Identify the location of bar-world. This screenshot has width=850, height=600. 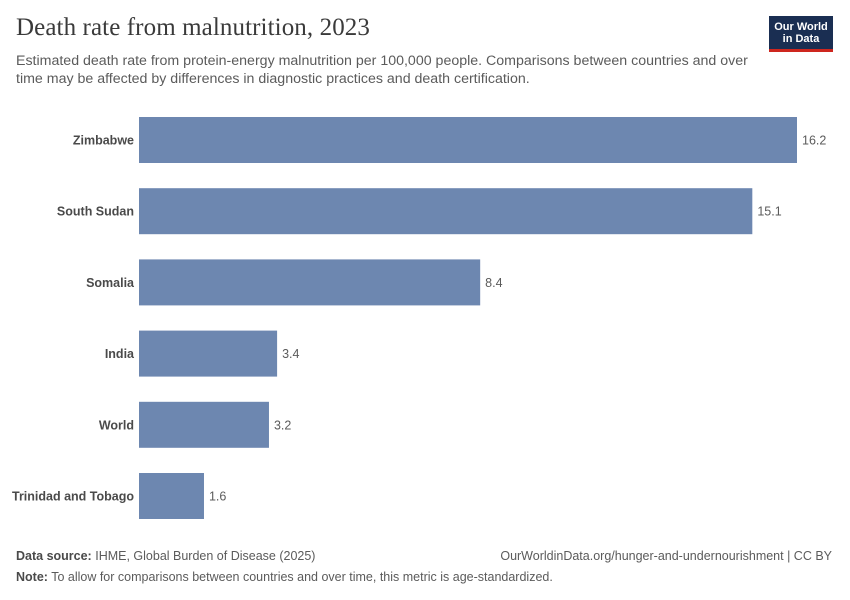
(204, 424).